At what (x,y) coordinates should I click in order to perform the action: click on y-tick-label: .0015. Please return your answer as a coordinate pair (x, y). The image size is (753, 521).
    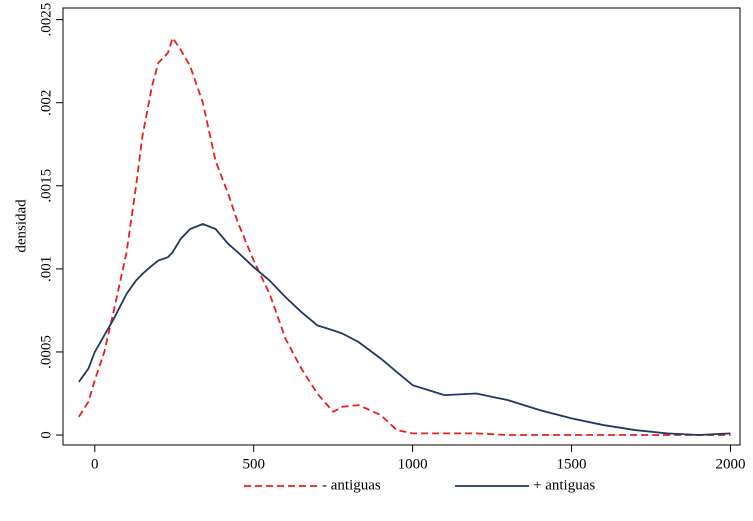
    Looking at the image, I should click on (46, 186).